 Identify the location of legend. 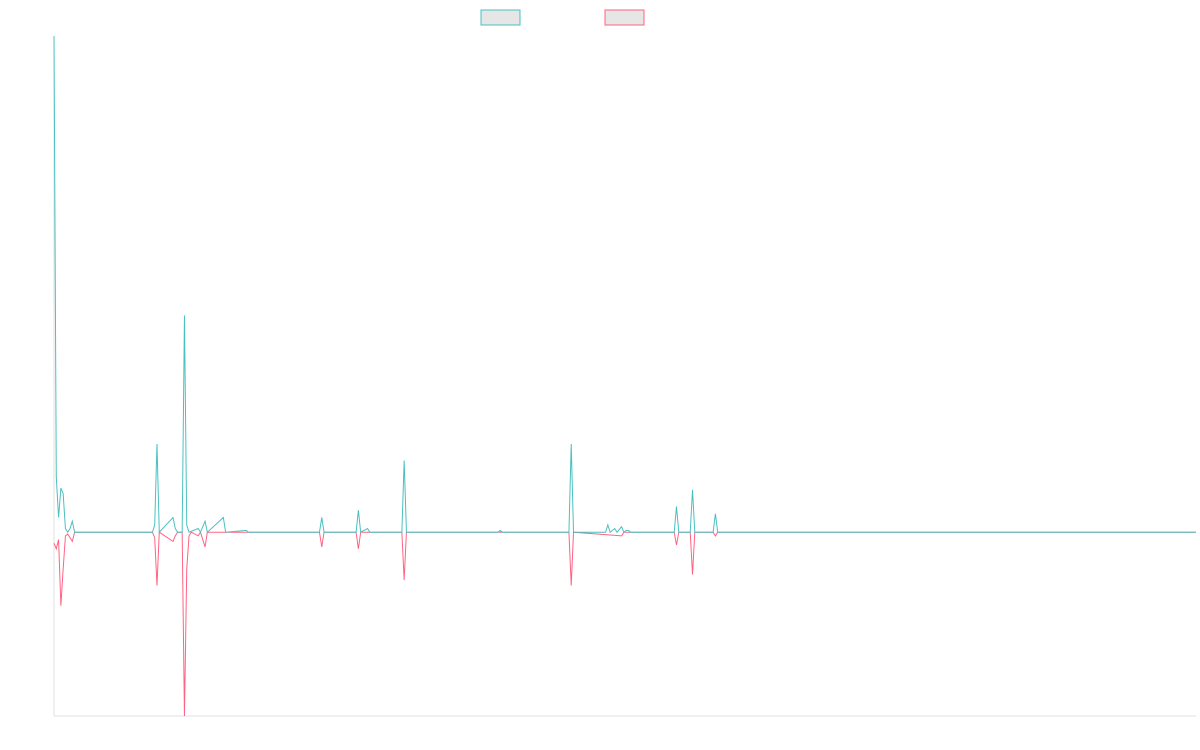
(562, 17).